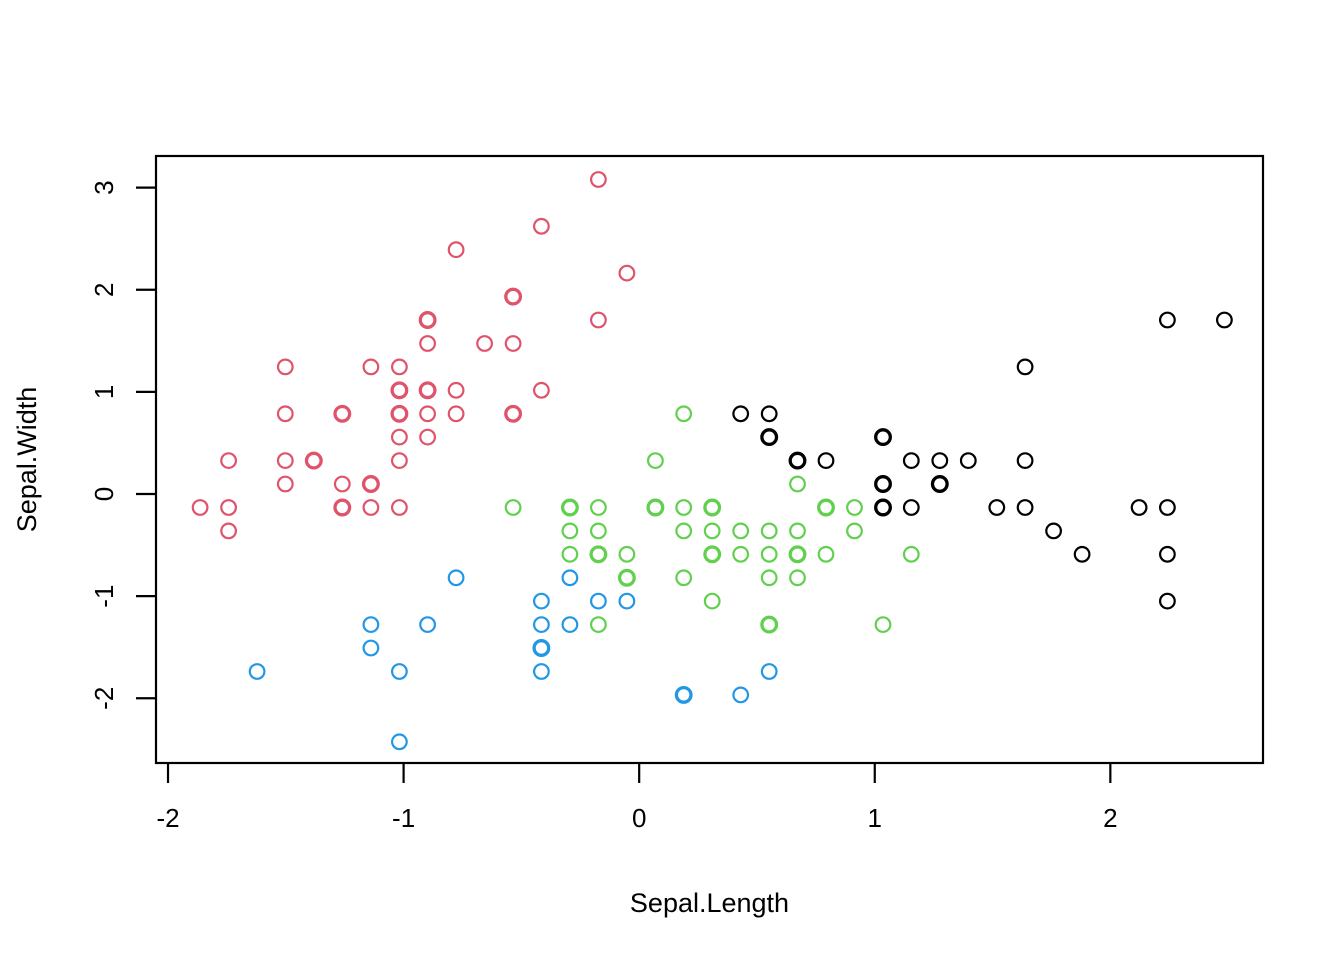 The image size is (1344, 960). What do you see at coordinates (104, 290) in the screenshot?
I see `y-tick-label: 2` at bounding box center [104, 290].